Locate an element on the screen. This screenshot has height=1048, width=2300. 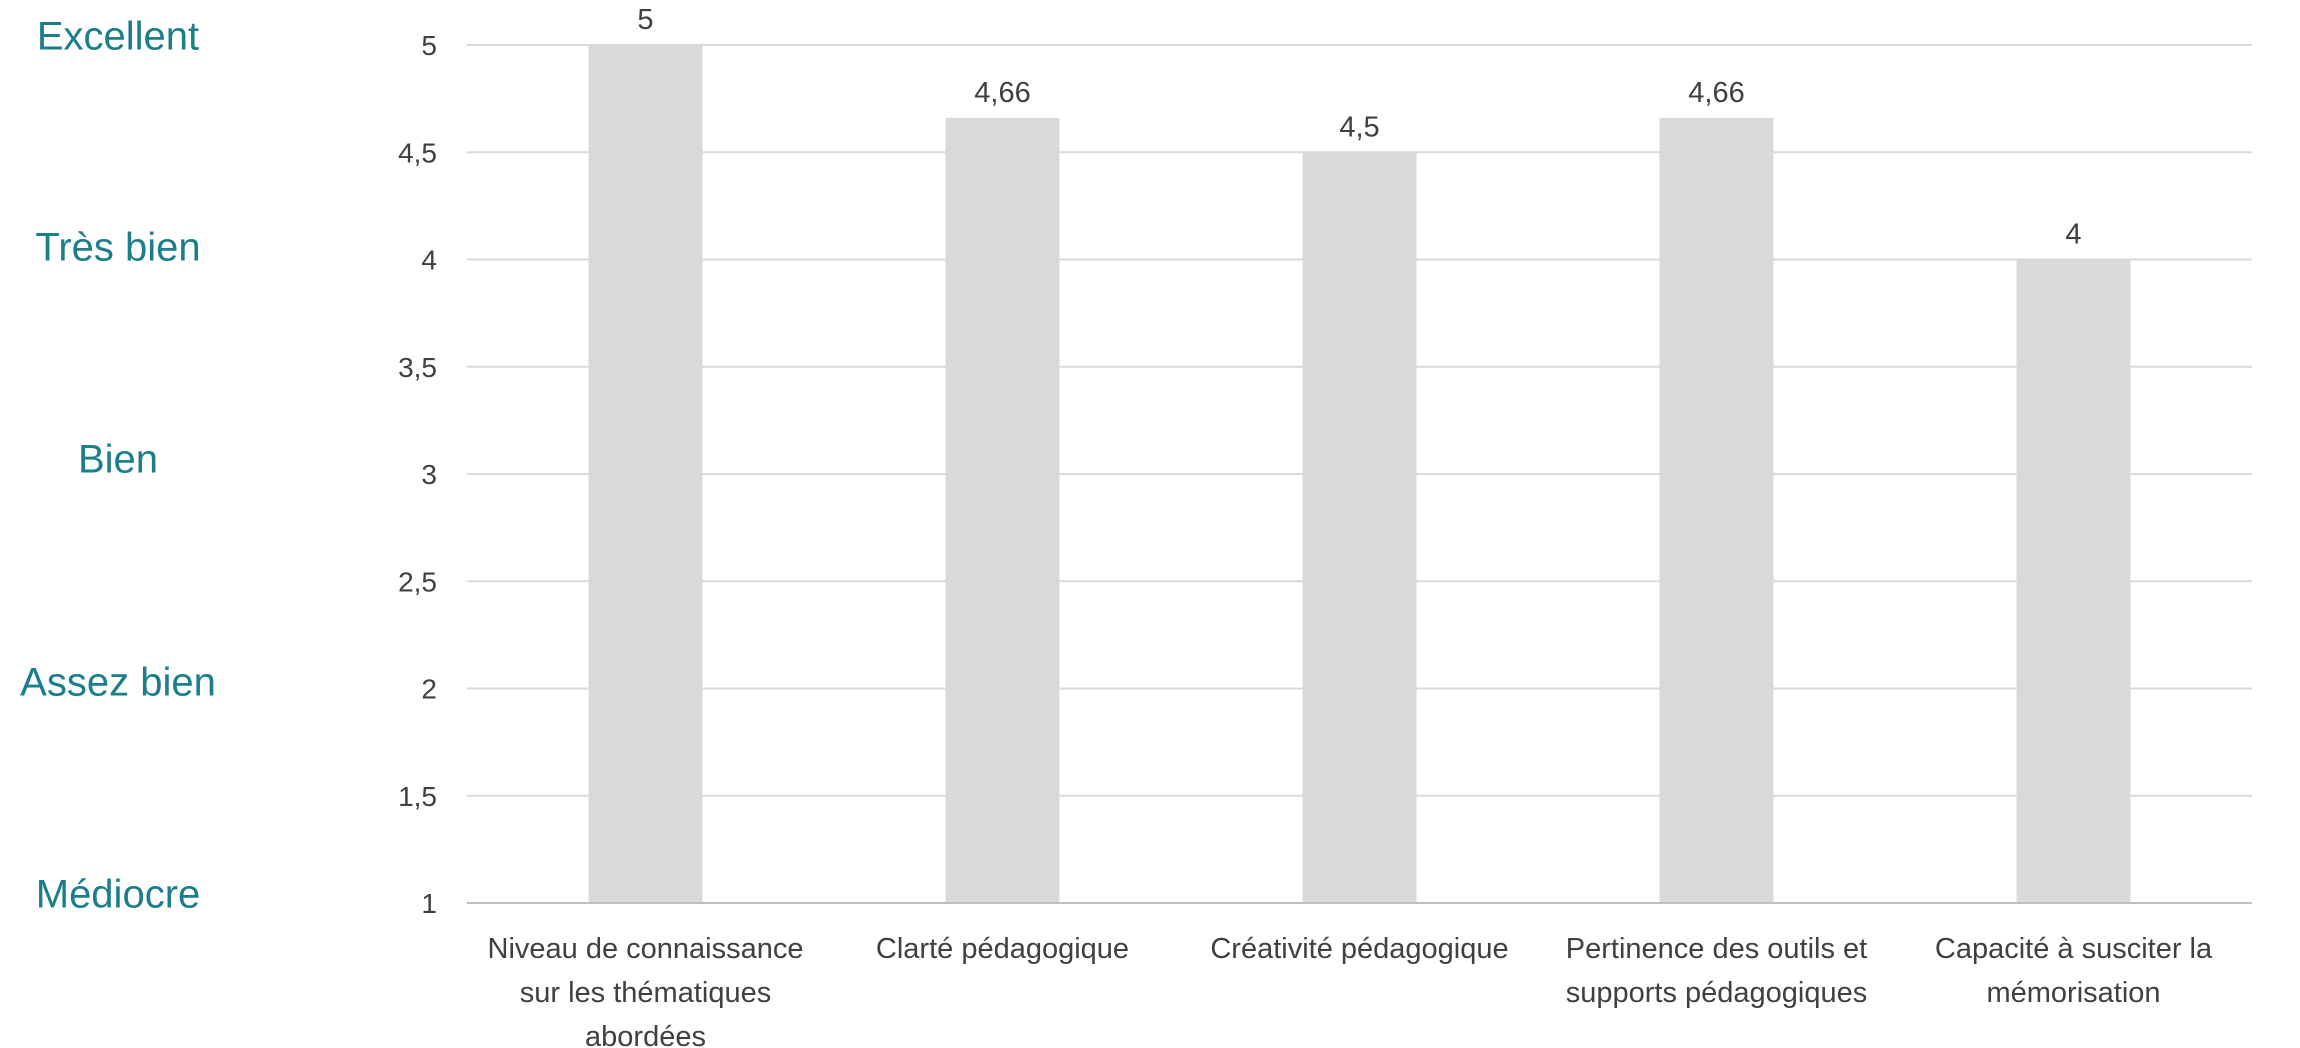
x-tick-label: Clarté pédagogique is located at coordinates (1002, 949).